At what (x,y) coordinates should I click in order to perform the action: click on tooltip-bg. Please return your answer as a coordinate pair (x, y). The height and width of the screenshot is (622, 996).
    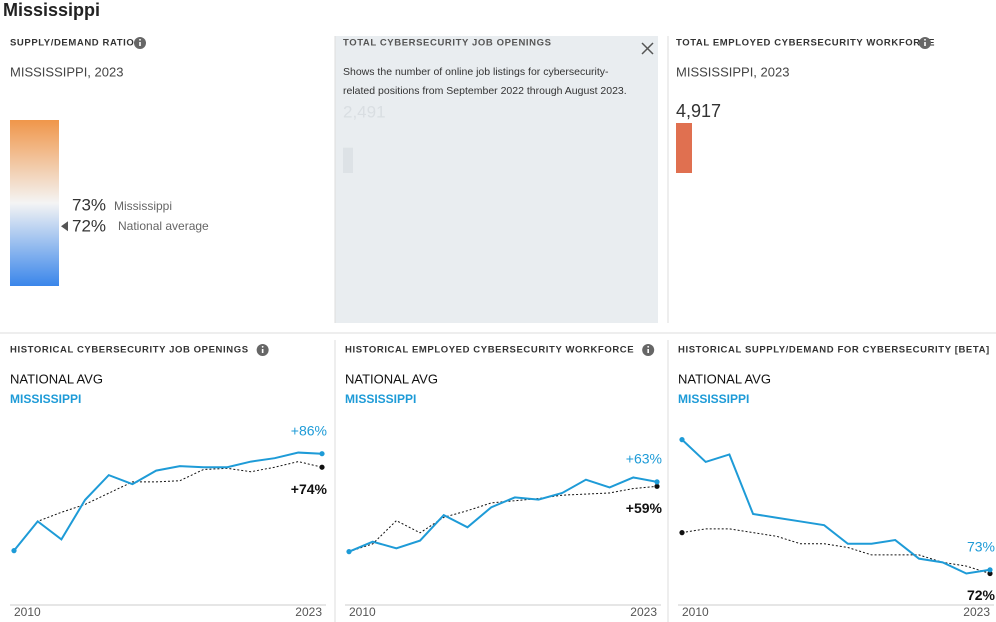
    Looking at the image, I should click on (496, 179).